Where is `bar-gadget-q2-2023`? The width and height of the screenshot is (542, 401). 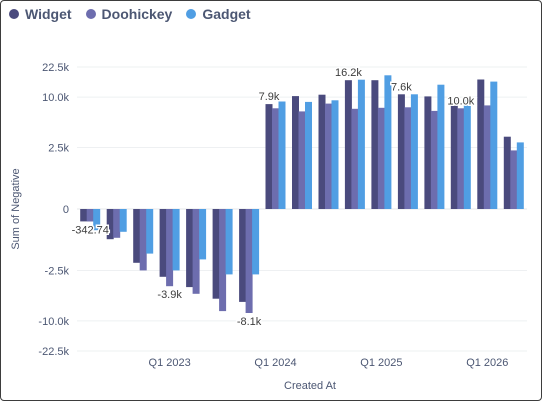 bar-gadget-q2-2023 is located at coordinates (202, 234).